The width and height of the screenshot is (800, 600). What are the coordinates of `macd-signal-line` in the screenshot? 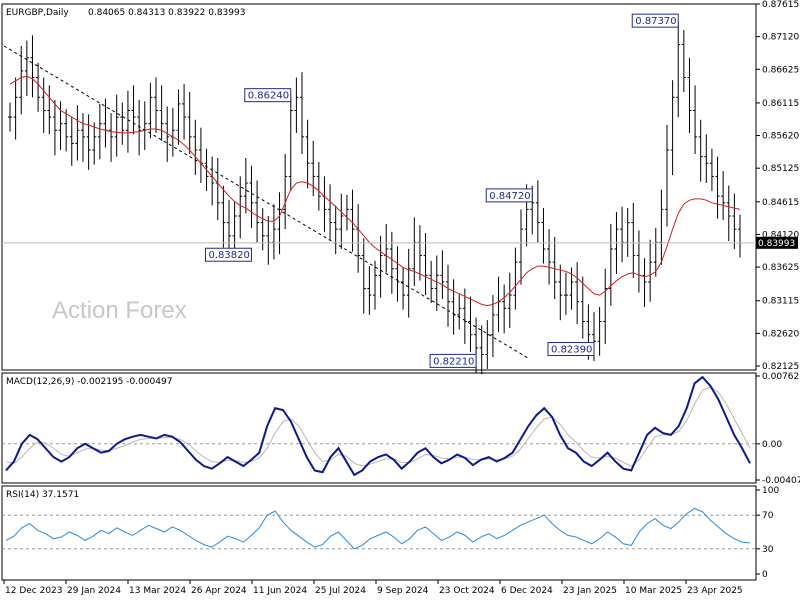 It's located at (378, 426).